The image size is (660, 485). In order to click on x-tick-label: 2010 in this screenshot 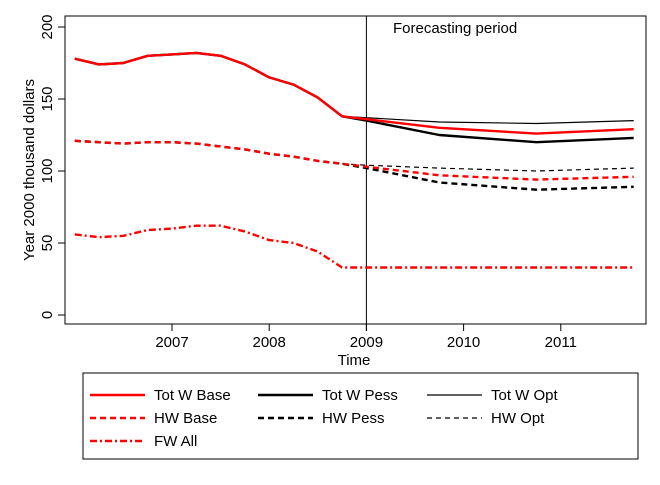, I will do `click(463, 342)`.